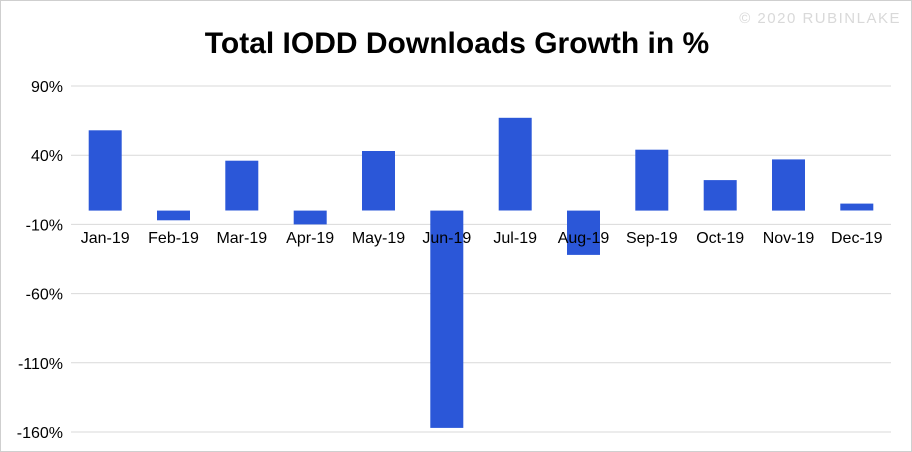 The width and height of the screenshot is (912, 452). Describe the element at coordinates (652, 238) in the screenshot. I see `x-tick-label: Sep-19` at that location.